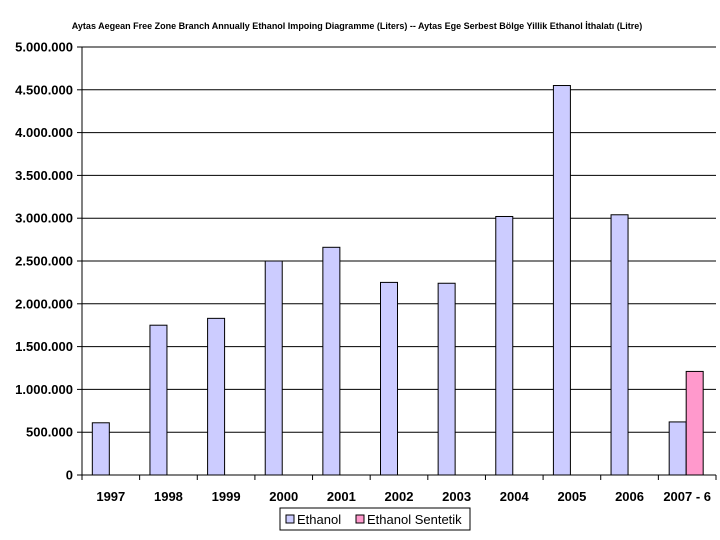  Describe the element at coordinates (399, 496) in the screenshot. I see `x-tick-label: 2002` at that location.